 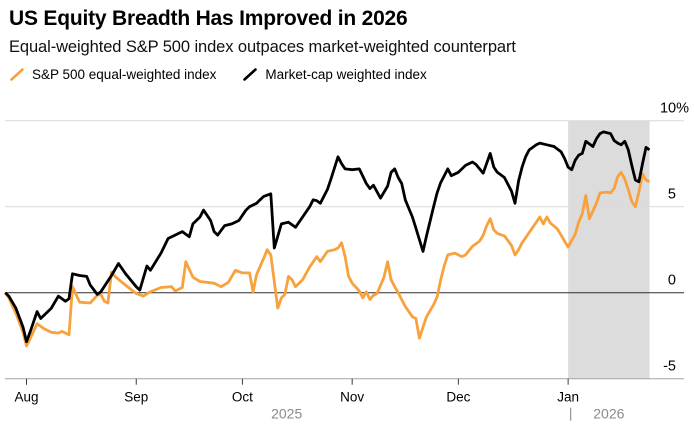 I want to click on legend-slash-orange, so click(x=17, y=74).